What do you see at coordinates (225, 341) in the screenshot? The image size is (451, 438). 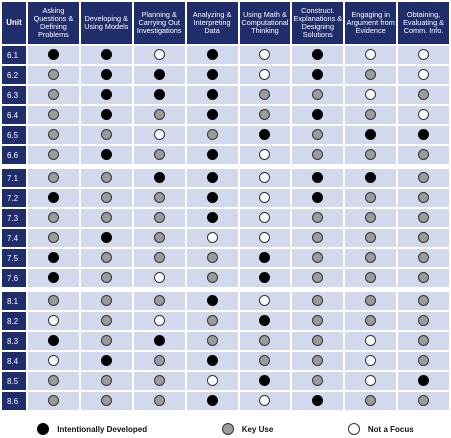 I see `table-row: 8.3` at bounding box center [225, 341].